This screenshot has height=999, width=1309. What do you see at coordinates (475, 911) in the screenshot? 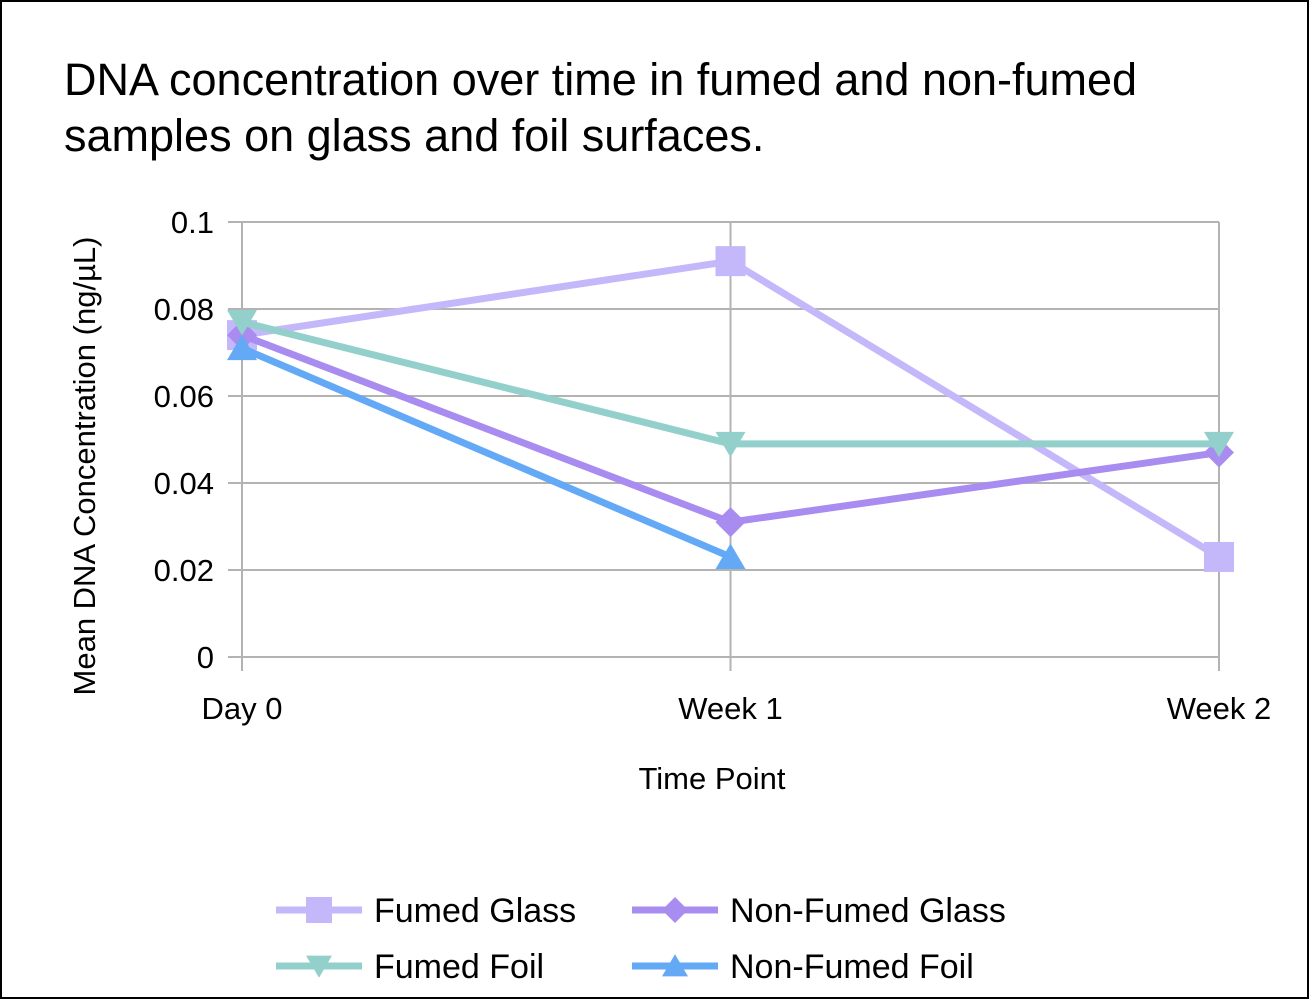
I see `legend-label: Fumed Glass` at bounding box center [475, 911].